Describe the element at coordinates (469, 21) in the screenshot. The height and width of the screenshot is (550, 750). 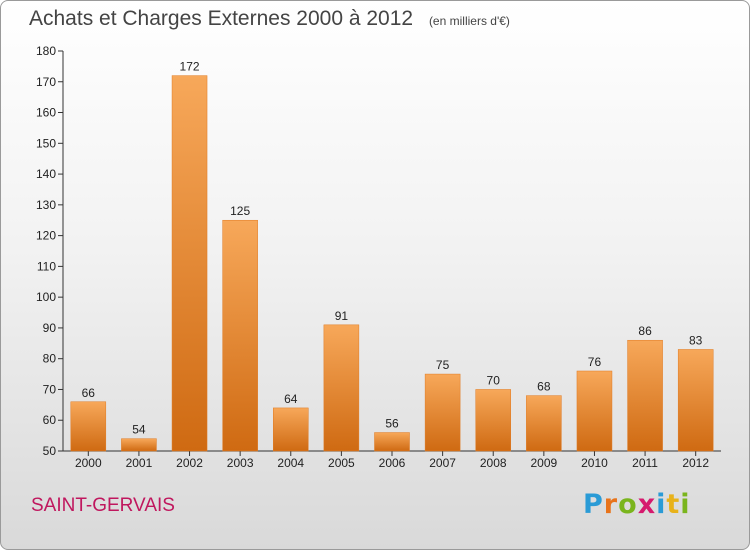
I see `chart-subtitle: (en milliers d'€)` at that location.